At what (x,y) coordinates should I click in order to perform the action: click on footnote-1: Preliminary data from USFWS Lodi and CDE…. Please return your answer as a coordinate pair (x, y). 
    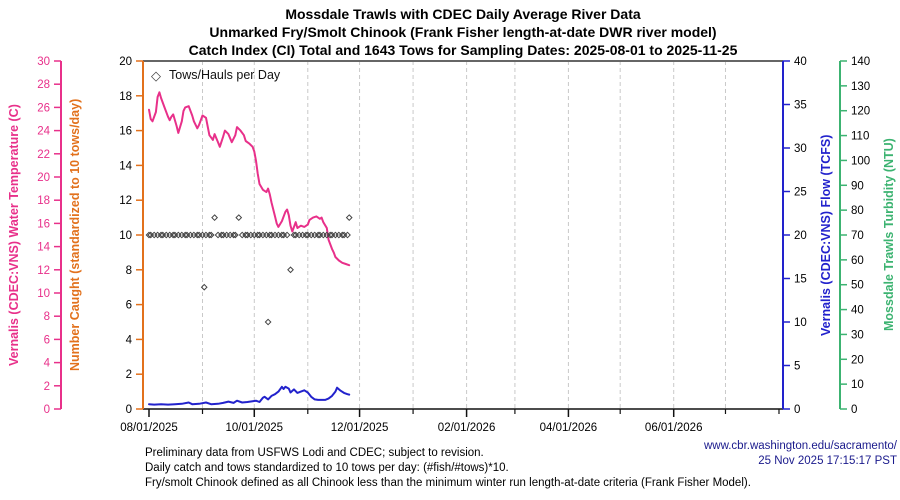
    Looking at the image, I should click on (314, 453).